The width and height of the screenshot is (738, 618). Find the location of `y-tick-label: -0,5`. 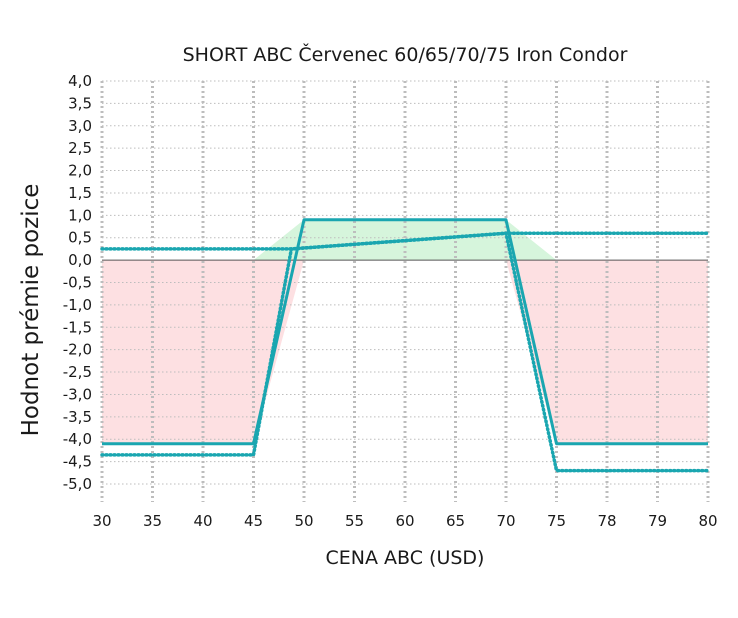

y-tick-label: -0,5 is located at coordinates (77, 283).